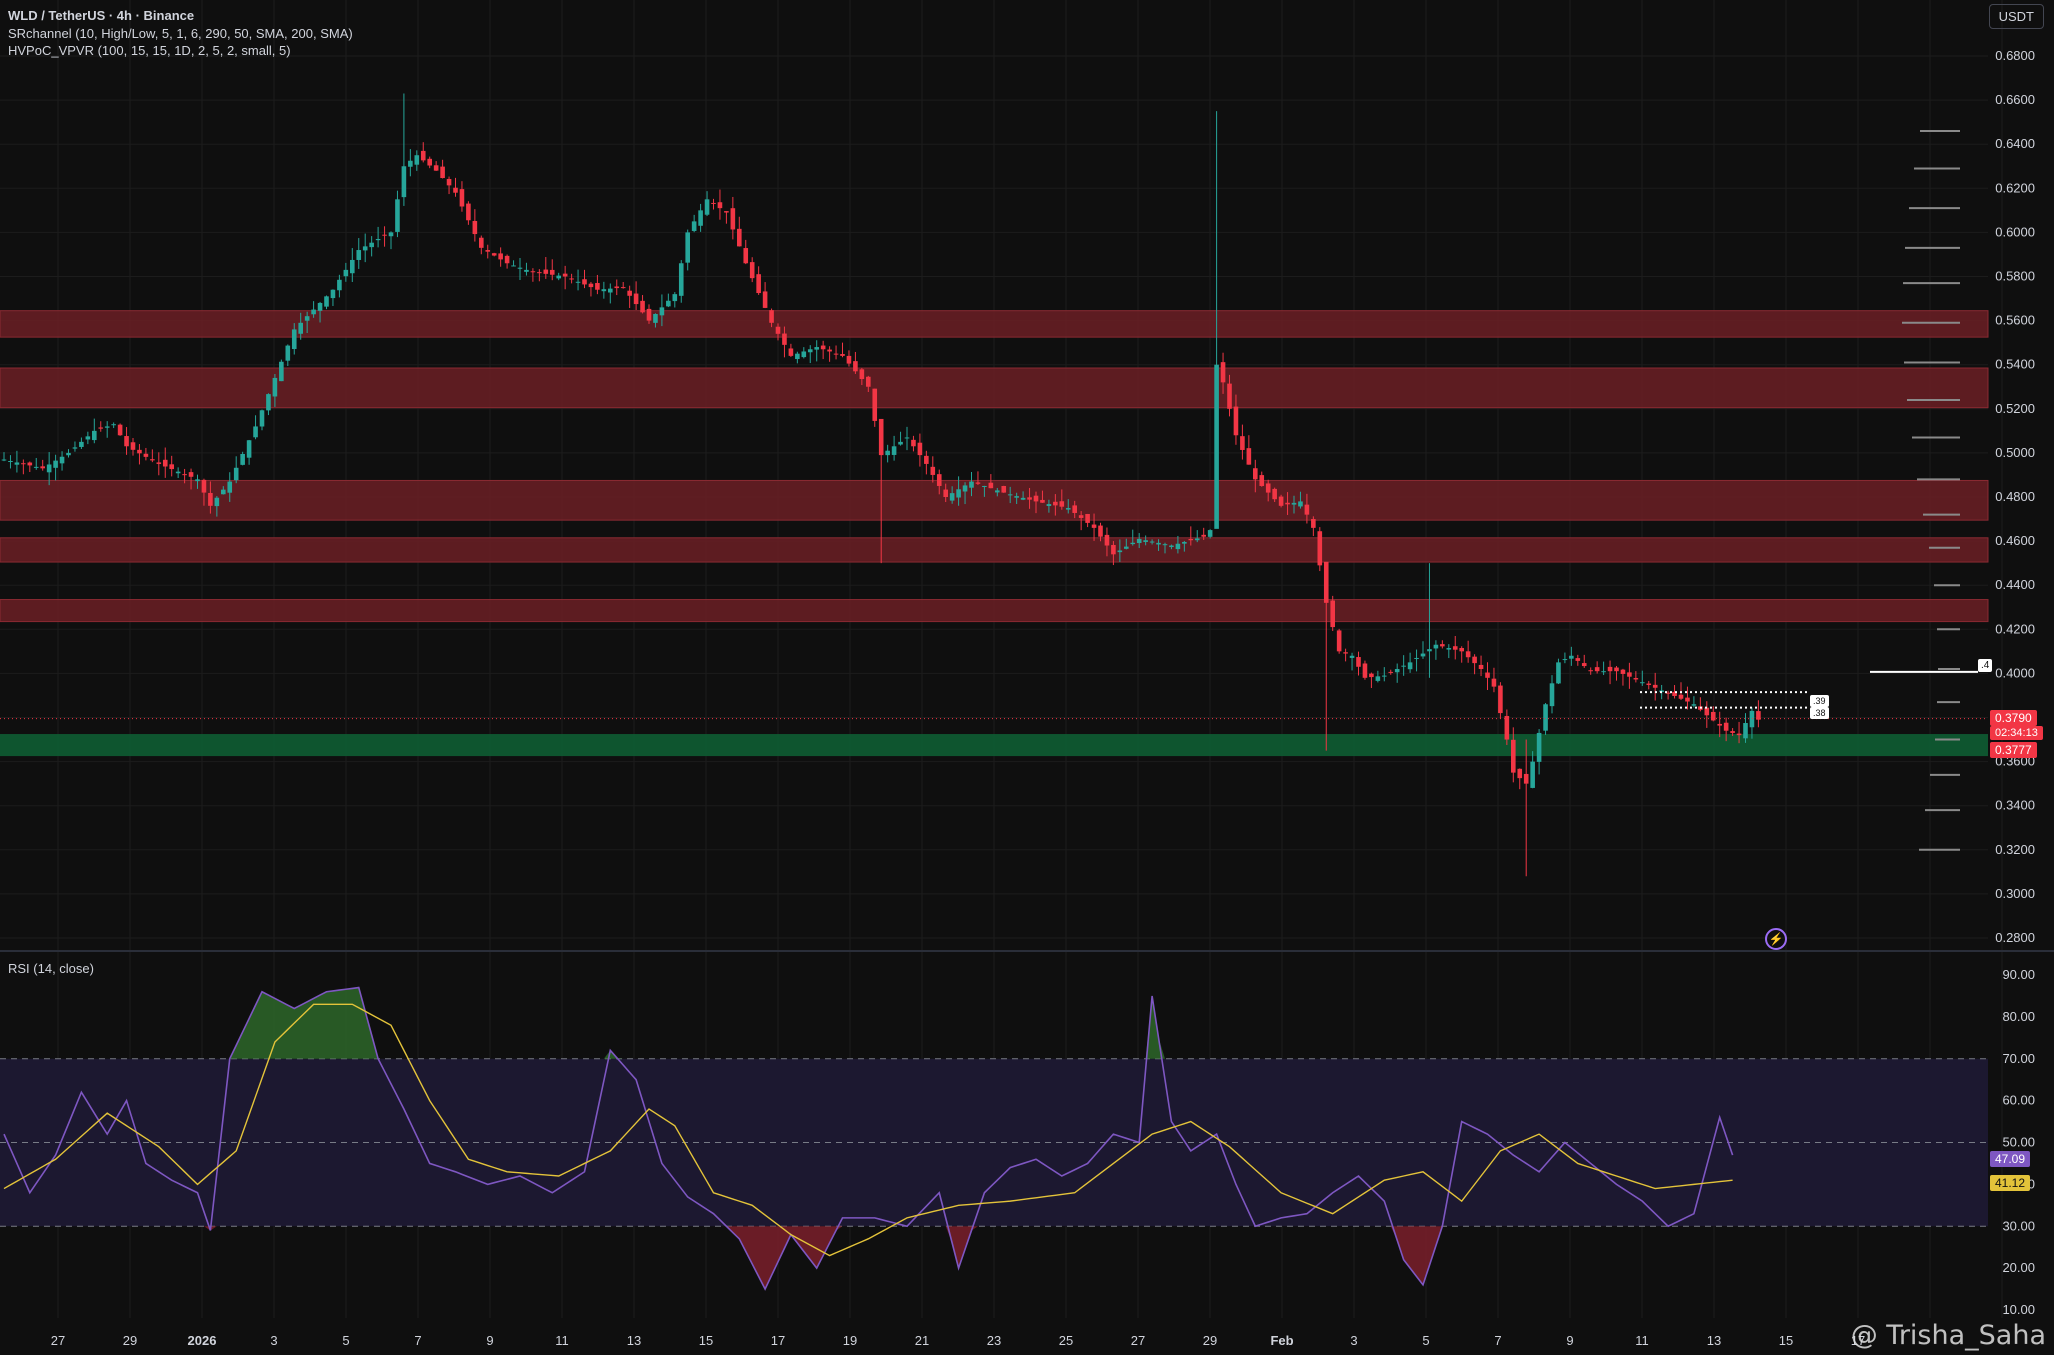 The width and height of the screenshot is (2054, 1355). What do you see at coordinates (2015, 584) in the screenshot?
I see `price-axis-tick: 0.4400` at bounding box center [2015, 584].